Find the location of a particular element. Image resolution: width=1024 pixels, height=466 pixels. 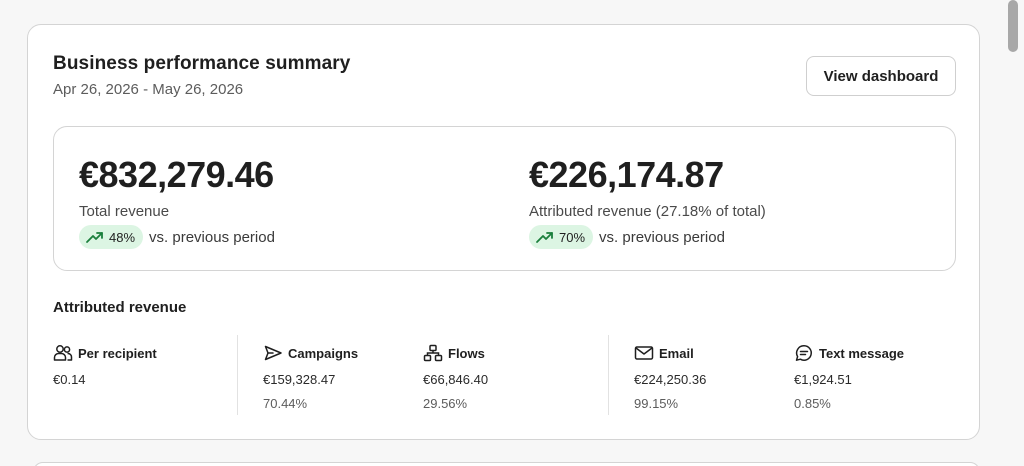

kpi-value: €226,174.87 is located at coordinates (626, 174).